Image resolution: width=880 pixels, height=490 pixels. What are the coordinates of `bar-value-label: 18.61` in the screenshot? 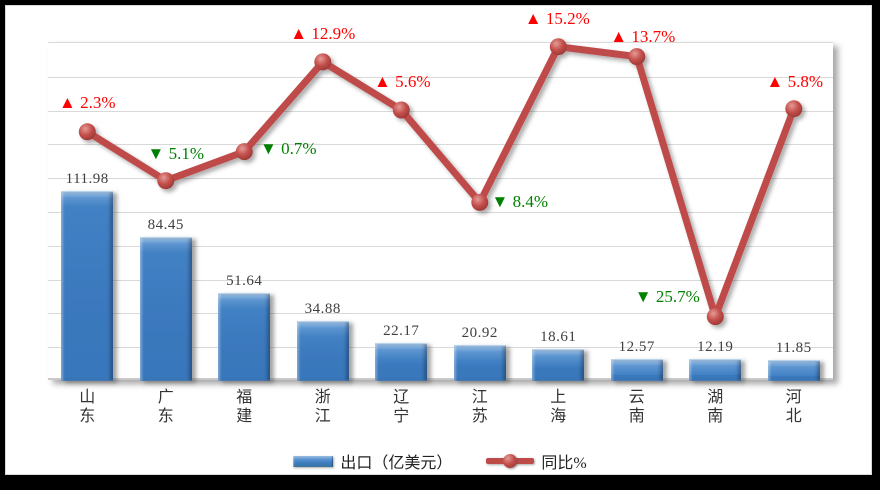 It's located at (558, 336).